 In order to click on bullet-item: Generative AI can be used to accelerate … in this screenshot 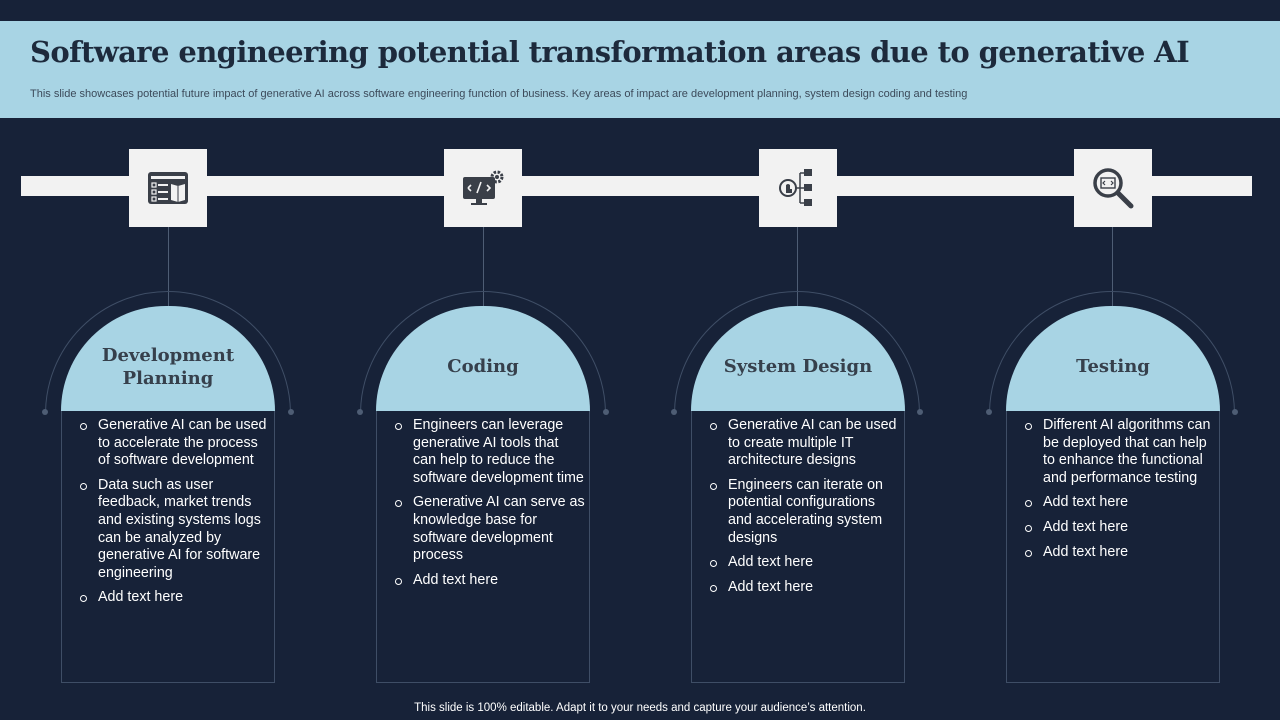, I will do `click(174, 443)`.